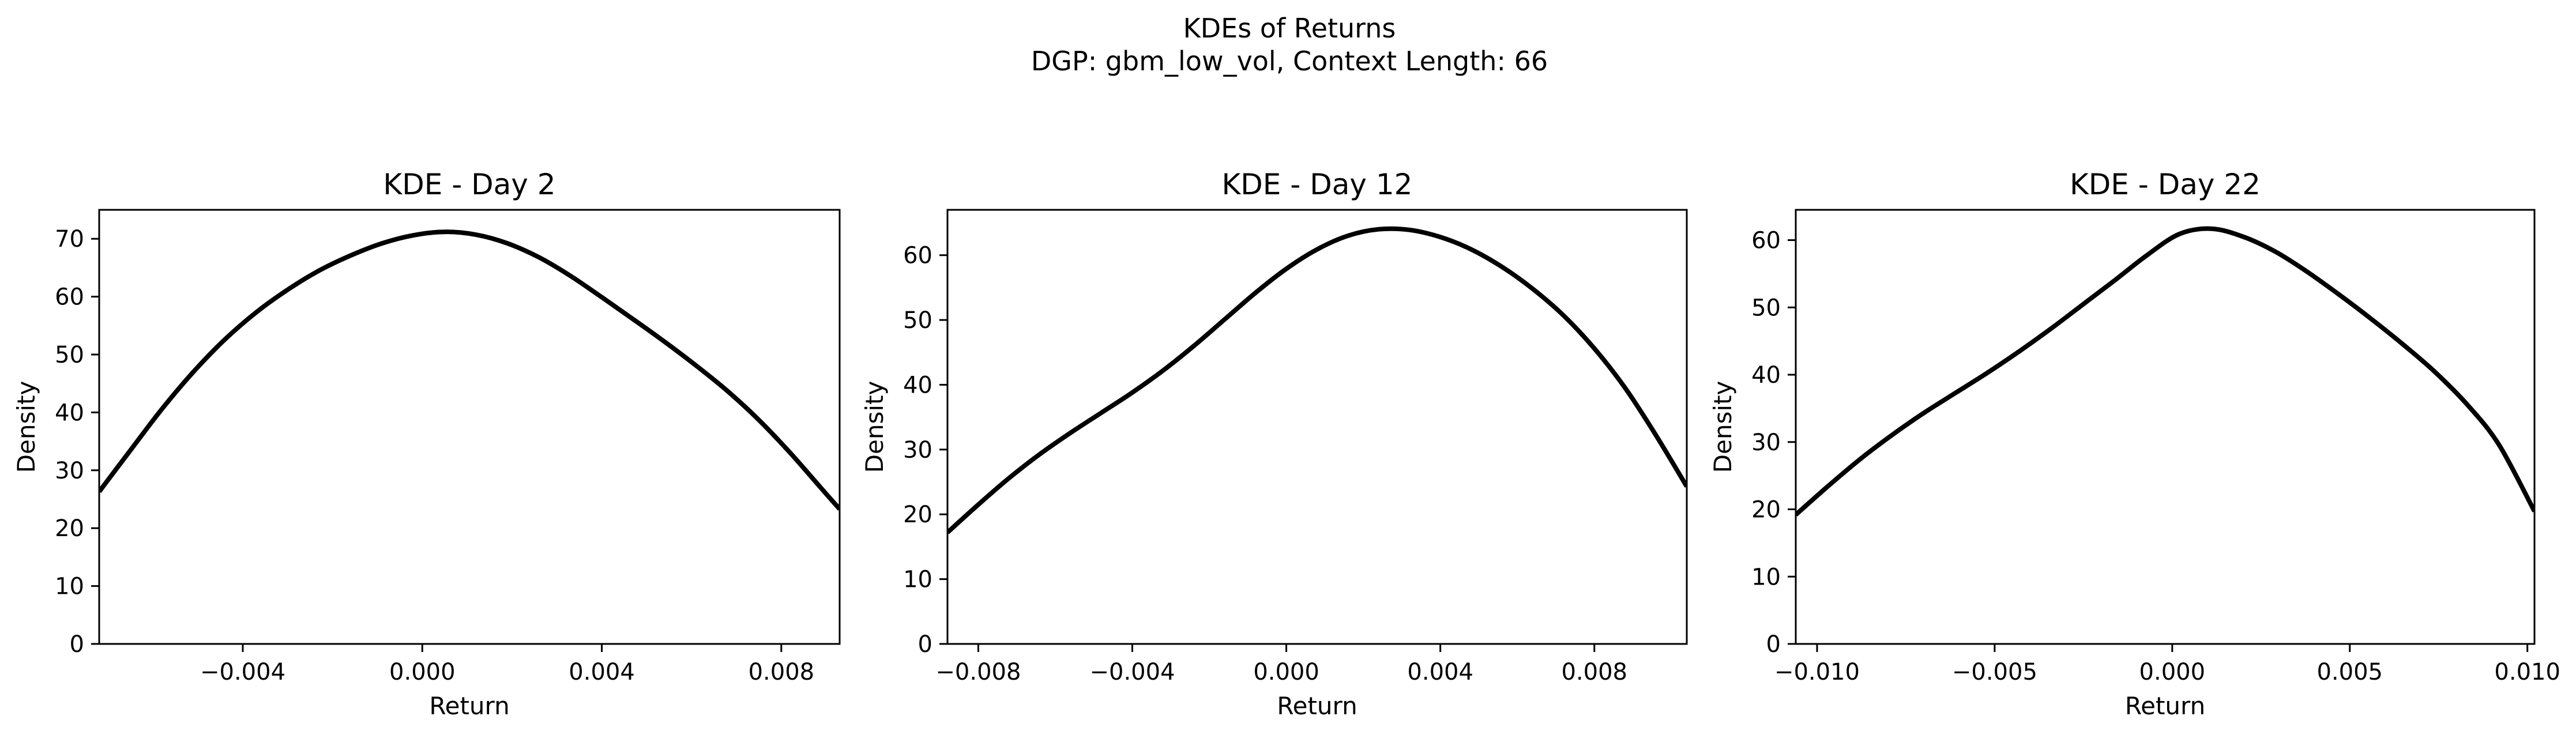 The image size is (2576, 735). I want to click on panel-title: KDE - Day 2, so click(469, 184).